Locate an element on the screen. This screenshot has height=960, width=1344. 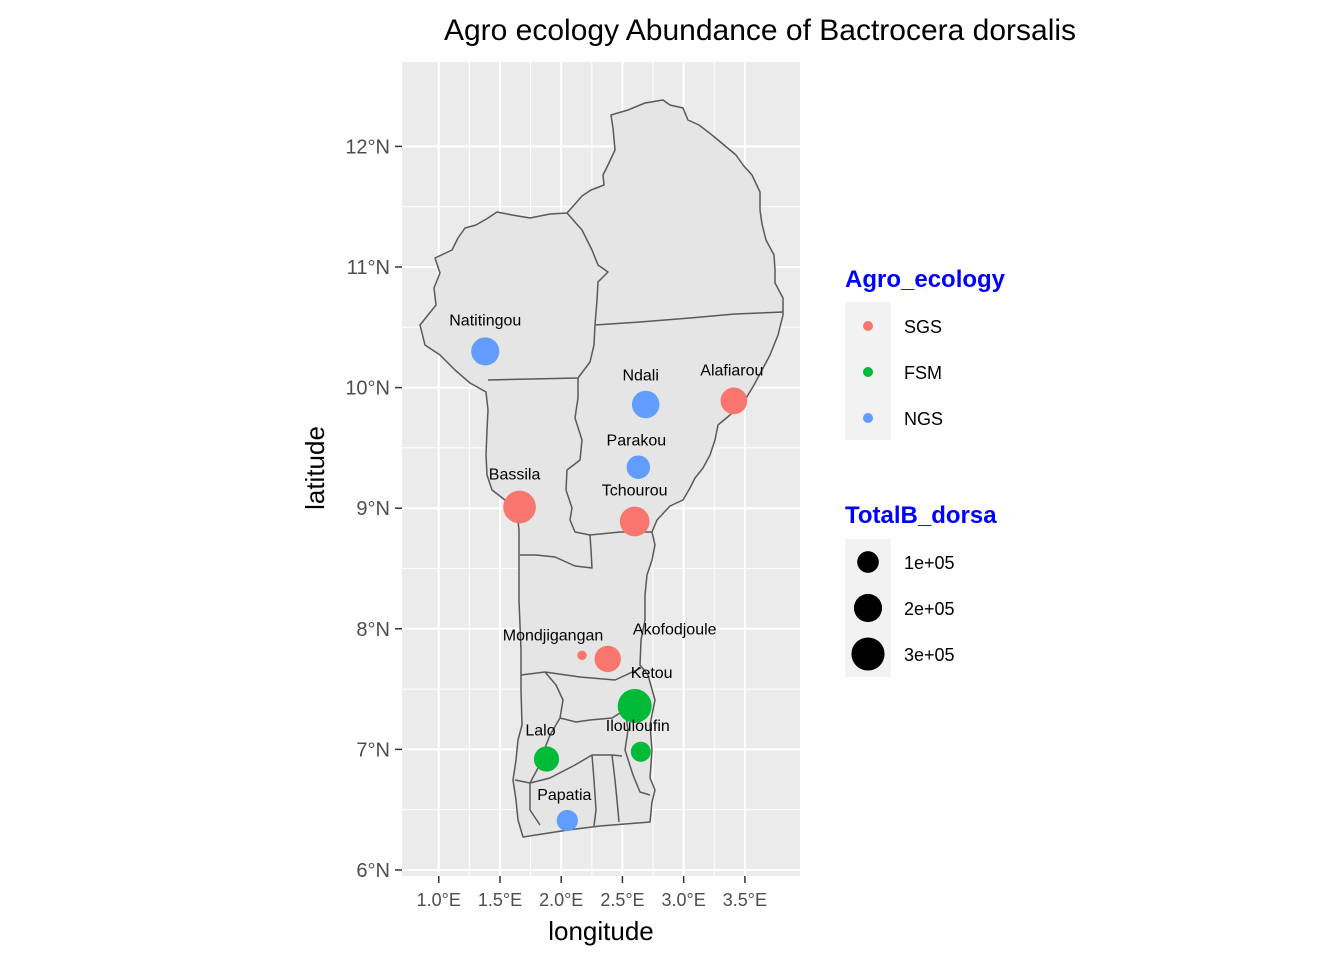
site-point-ndali is located at coordinates (645, 404).